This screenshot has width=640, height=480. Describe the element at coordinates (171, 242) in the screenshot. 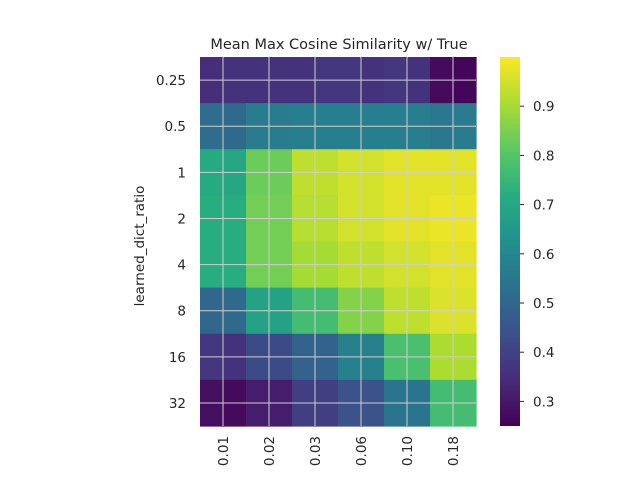

I see `y-tick-labels: 0.25 0.5 1 2 4 8 16 32` at that location.